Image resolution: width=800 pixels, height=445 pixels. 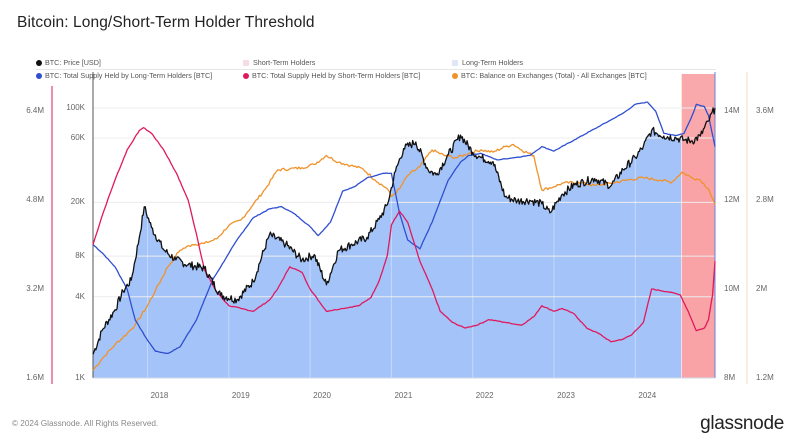 What do you see at coordinates (35, 110) in the screenshot?
I see `sth-supply-tick-label: 6.4M` at bounding box center [35, 110].